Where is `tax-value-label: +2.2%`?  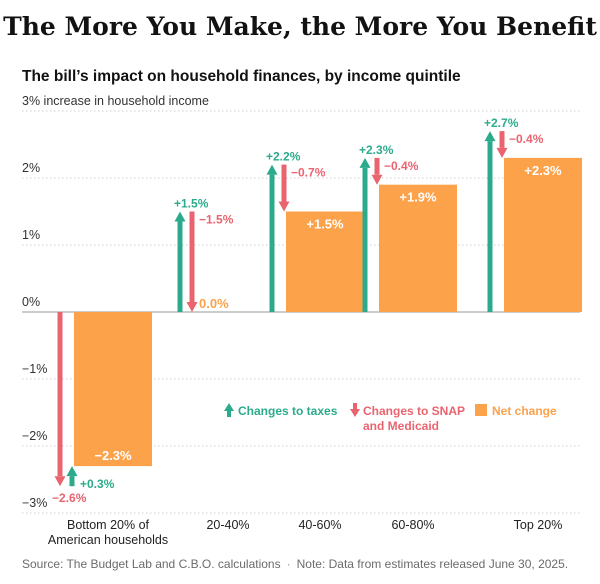 tax-value-label: +2.2% is located at coordinates (283, 157).